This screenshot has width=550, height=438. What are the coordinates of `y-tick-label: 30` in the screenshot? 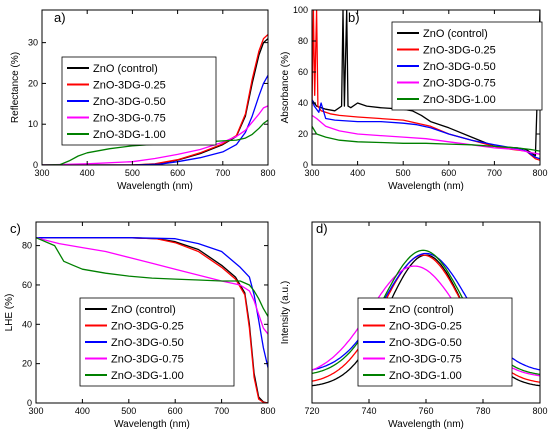 It's located at (33, 43).